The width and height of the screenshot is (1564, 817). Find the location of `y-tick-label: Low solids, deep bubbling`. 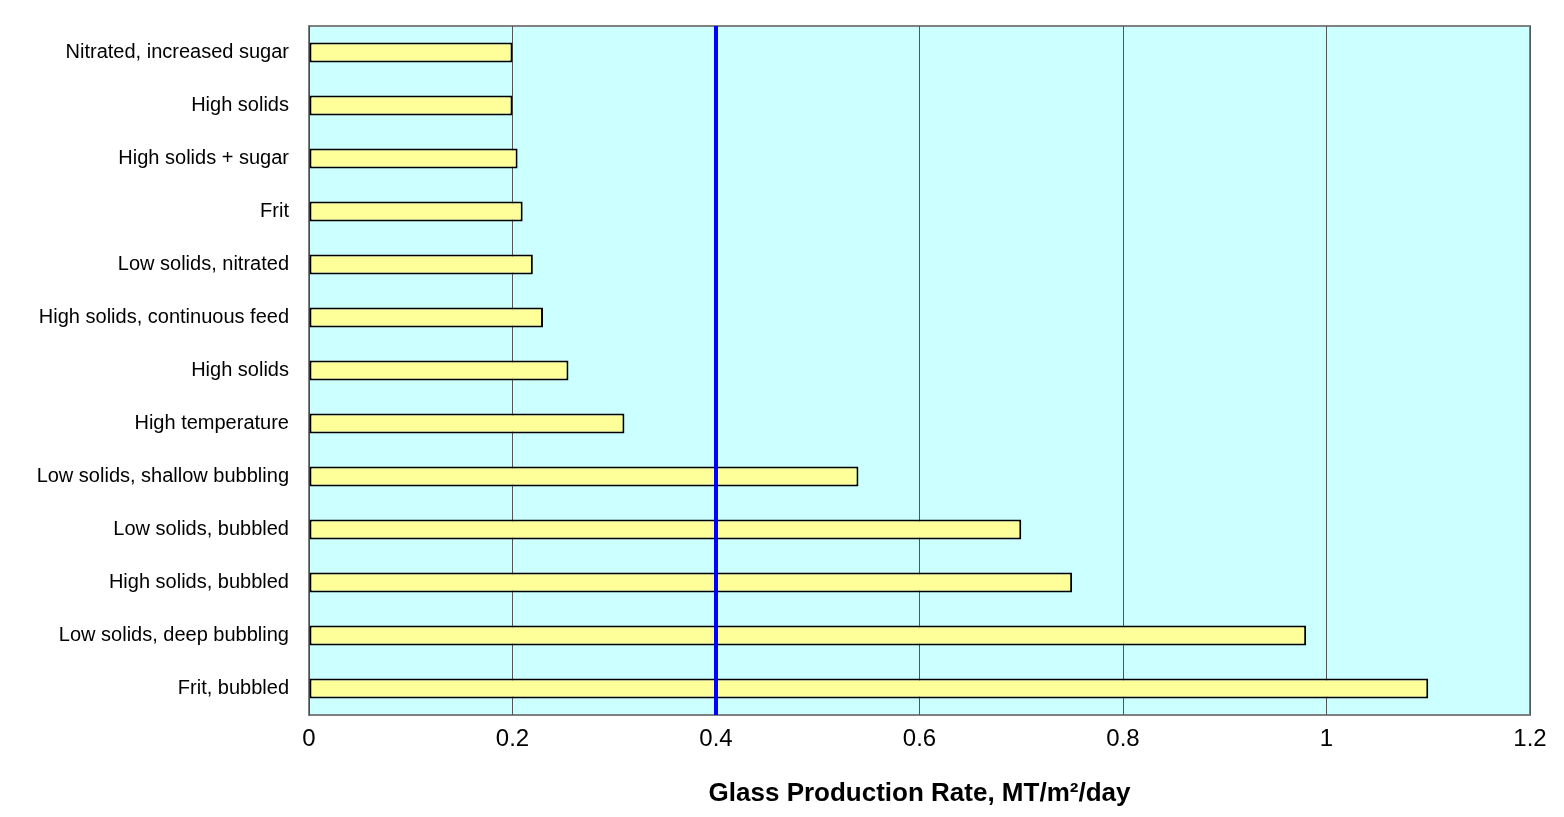

y-tick-label: Low solids, deep bubbling is located at coordinates (173, 634).